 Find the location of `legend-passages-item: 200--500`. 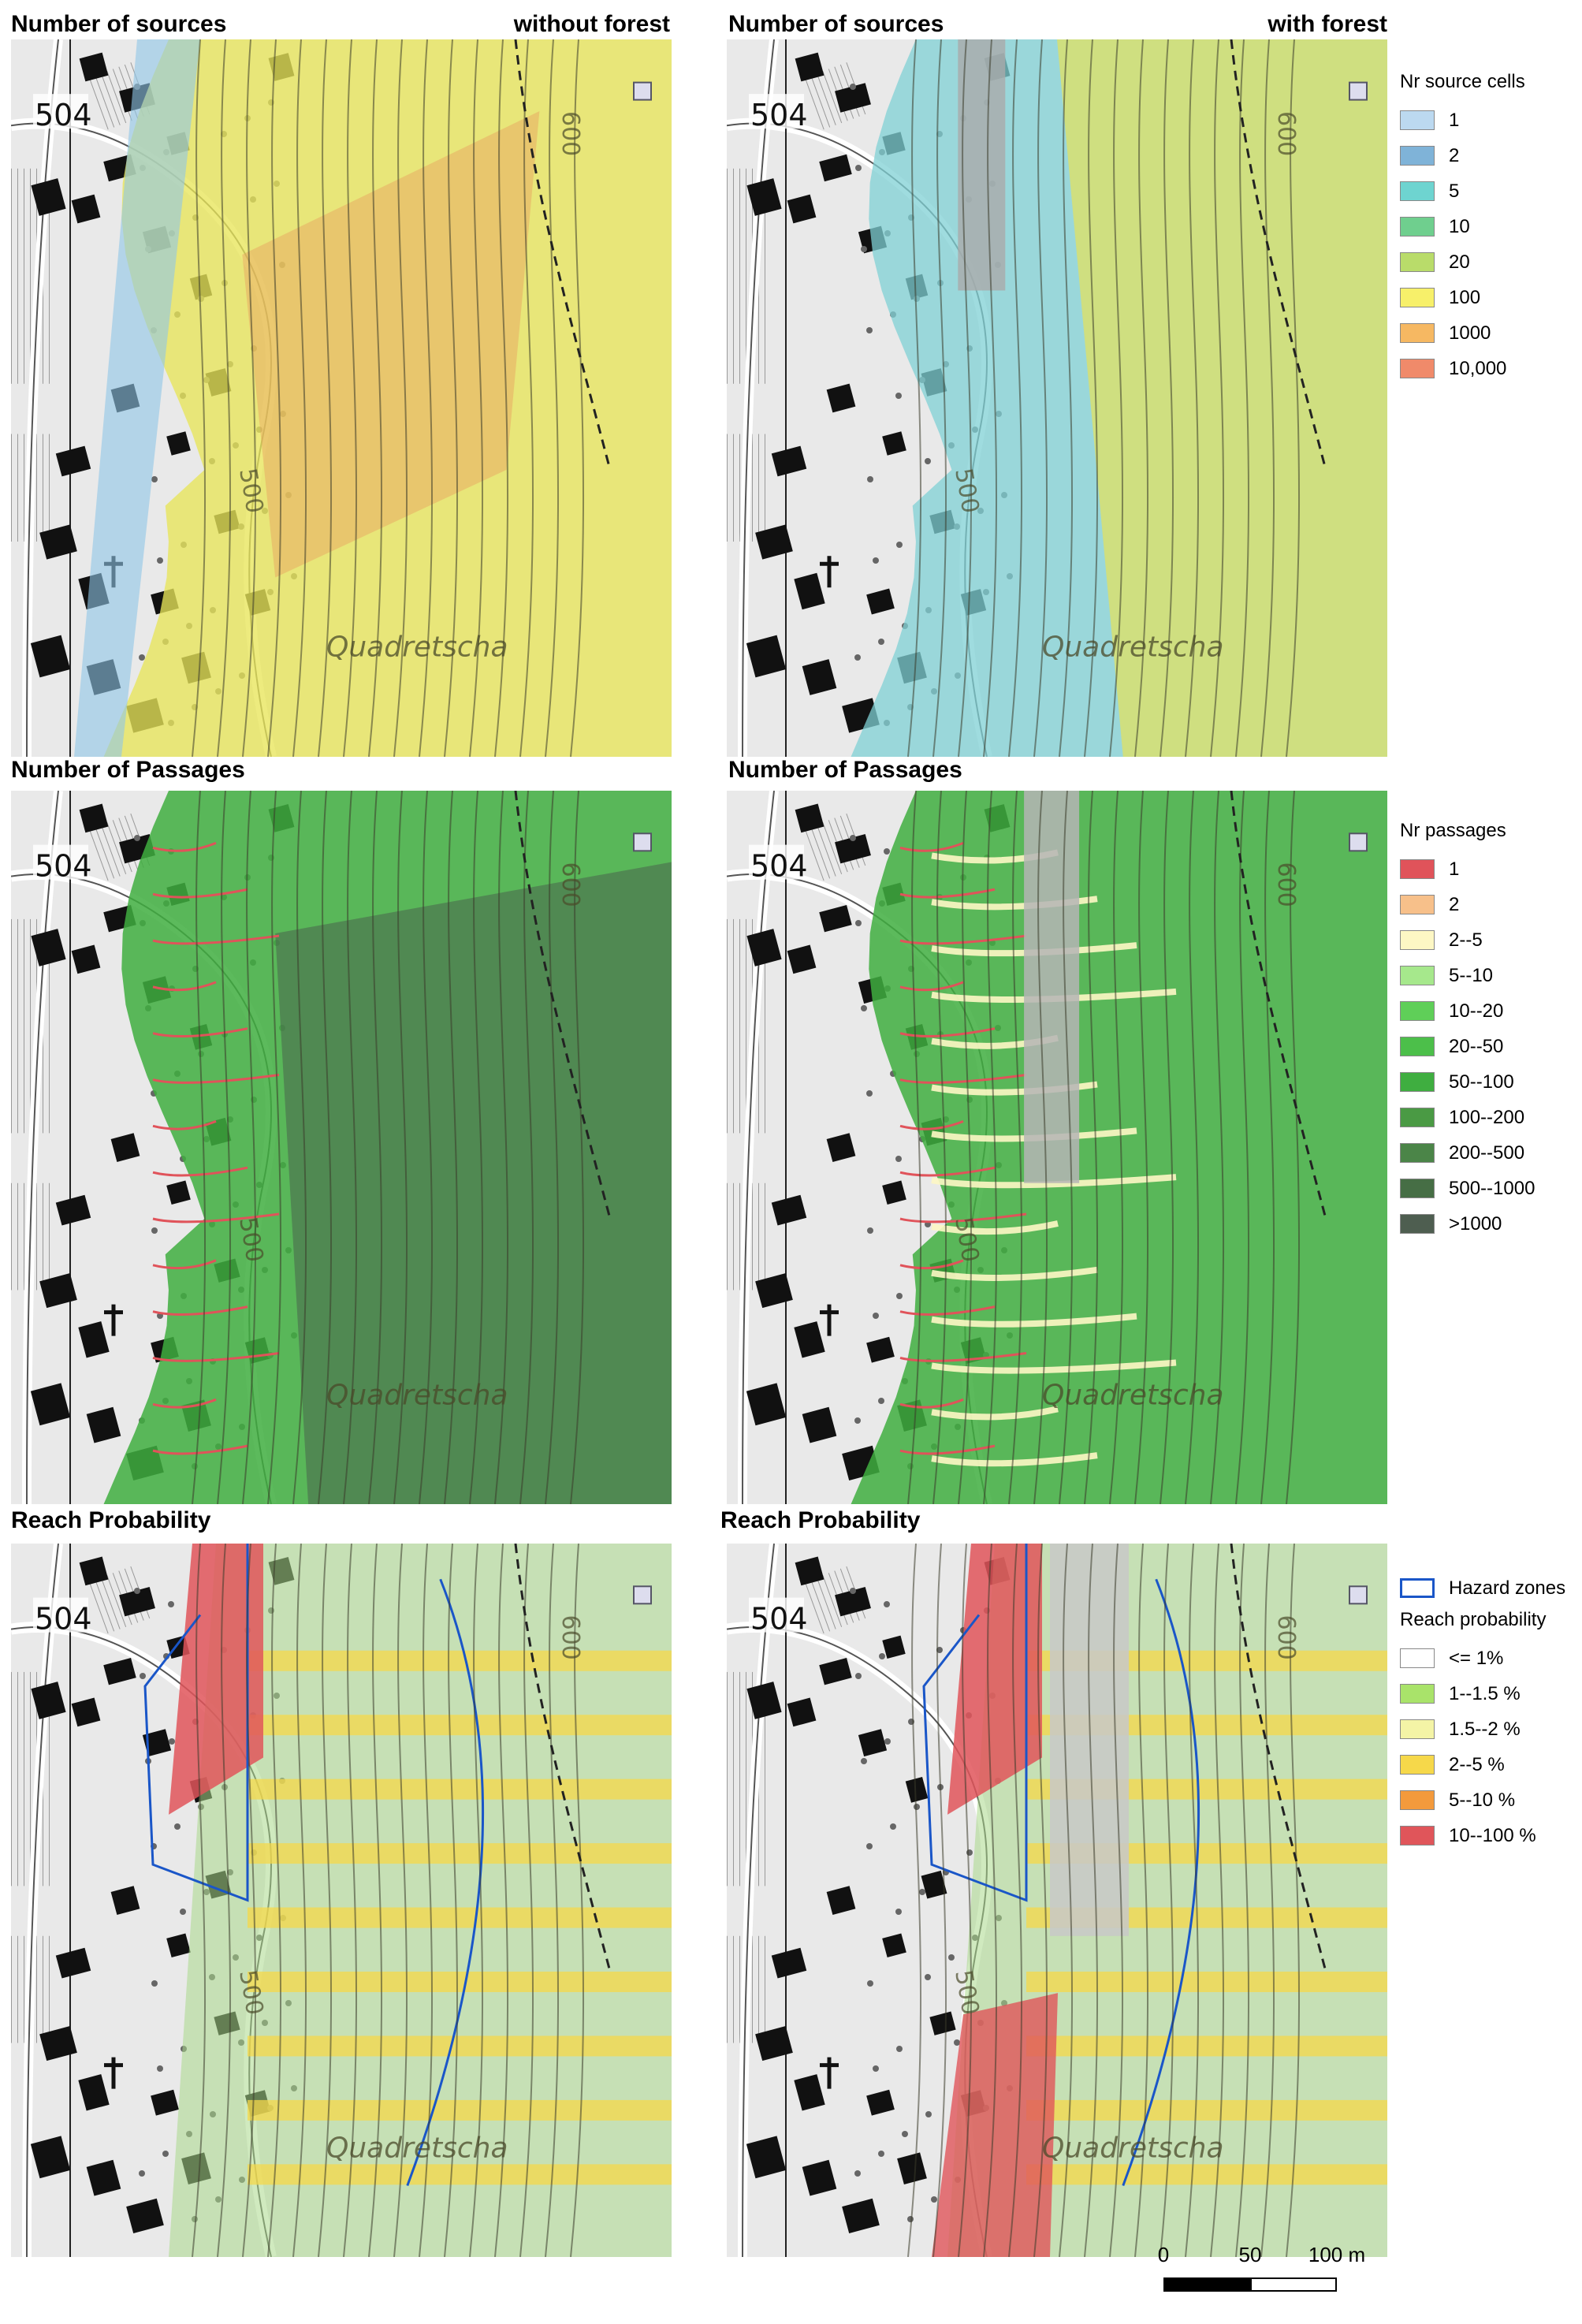

legend-passages-item: 200--500 is located at coordinates (1467, 1153).